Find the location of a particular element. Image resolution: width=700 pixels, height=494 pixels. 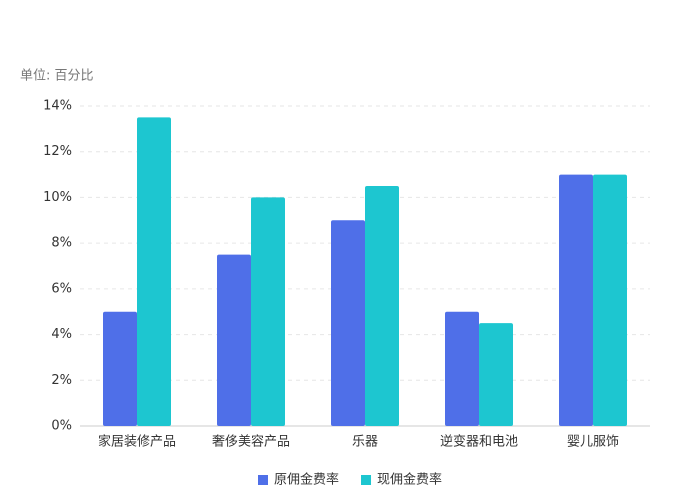

legend-label: 原佣金费率 is located at coordinates (306, 480).